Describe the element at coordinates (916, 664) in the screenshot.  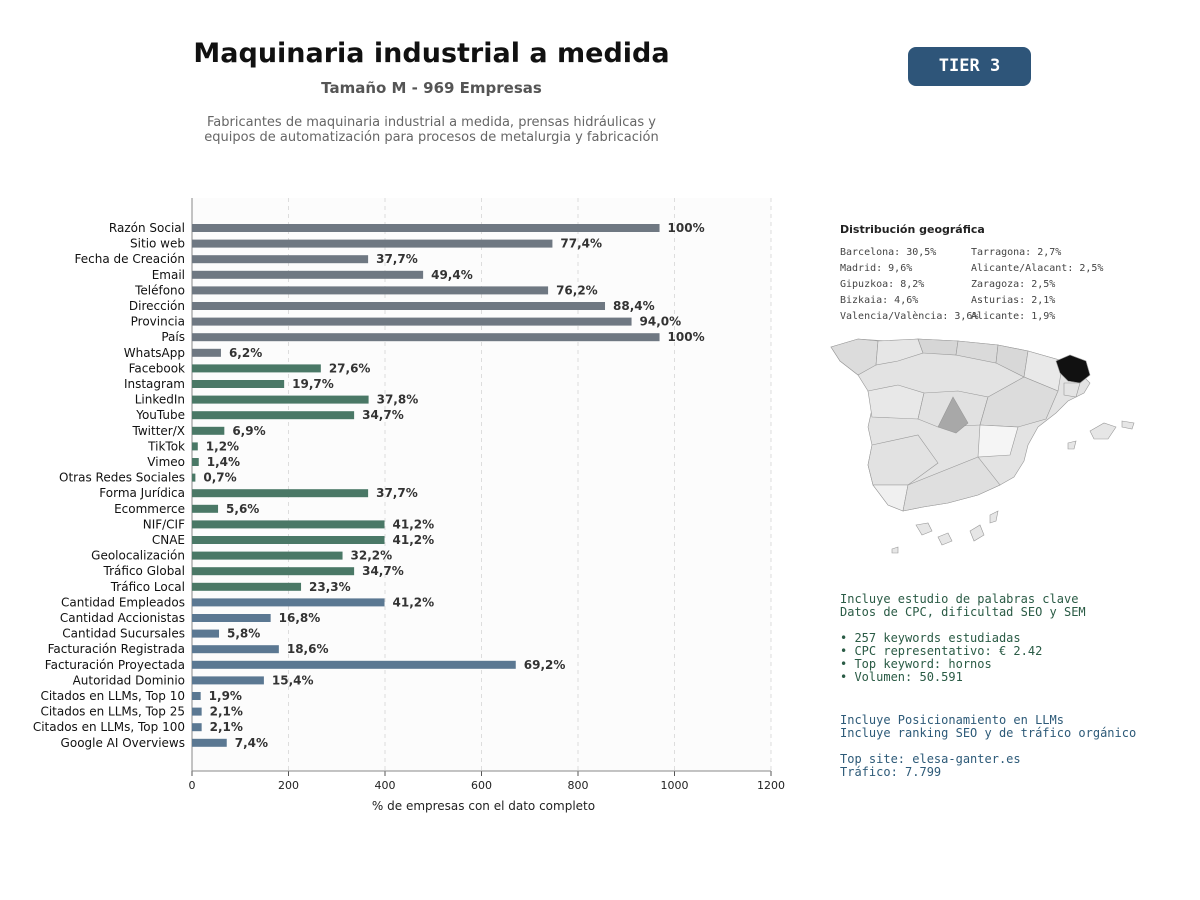
I see `keywords-bullet: • Top keyword: hornos` at that location.